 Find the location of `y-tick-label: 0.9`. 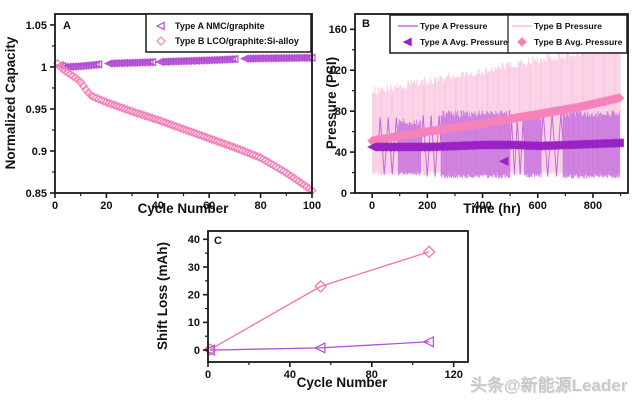

y-tick-label: 0.9 is located at coordinates (39, 152).